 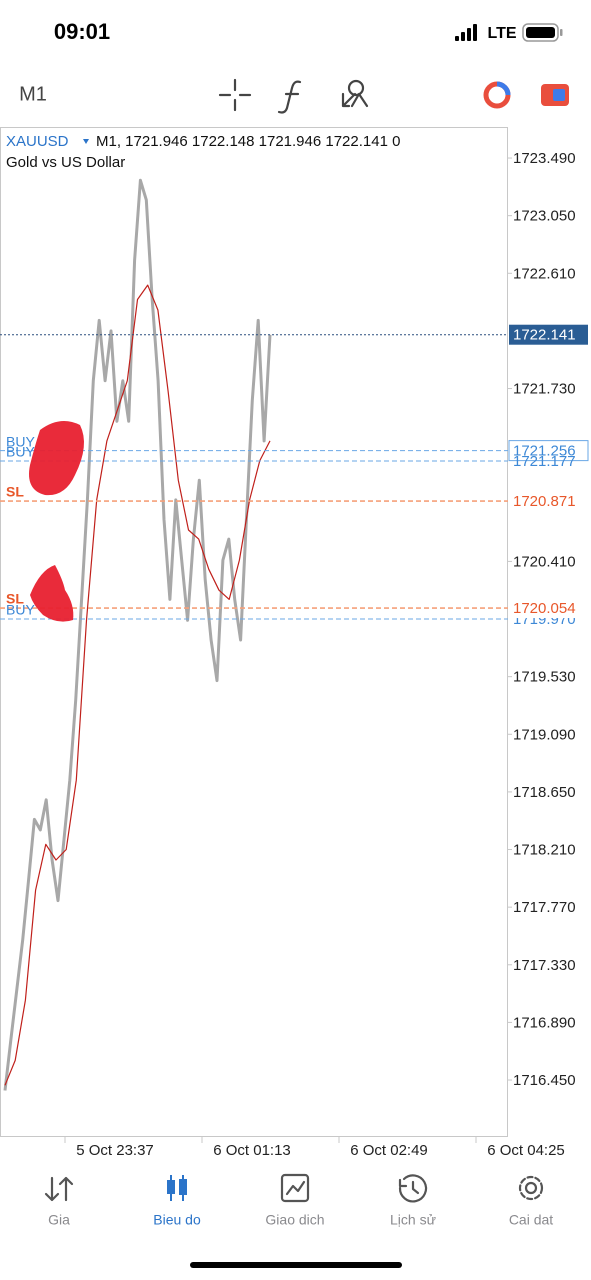 What do you see at coordinates (59, 1220) in the screenshot?
I see `nav-label: Gia` at bounding box center [59, 1220].